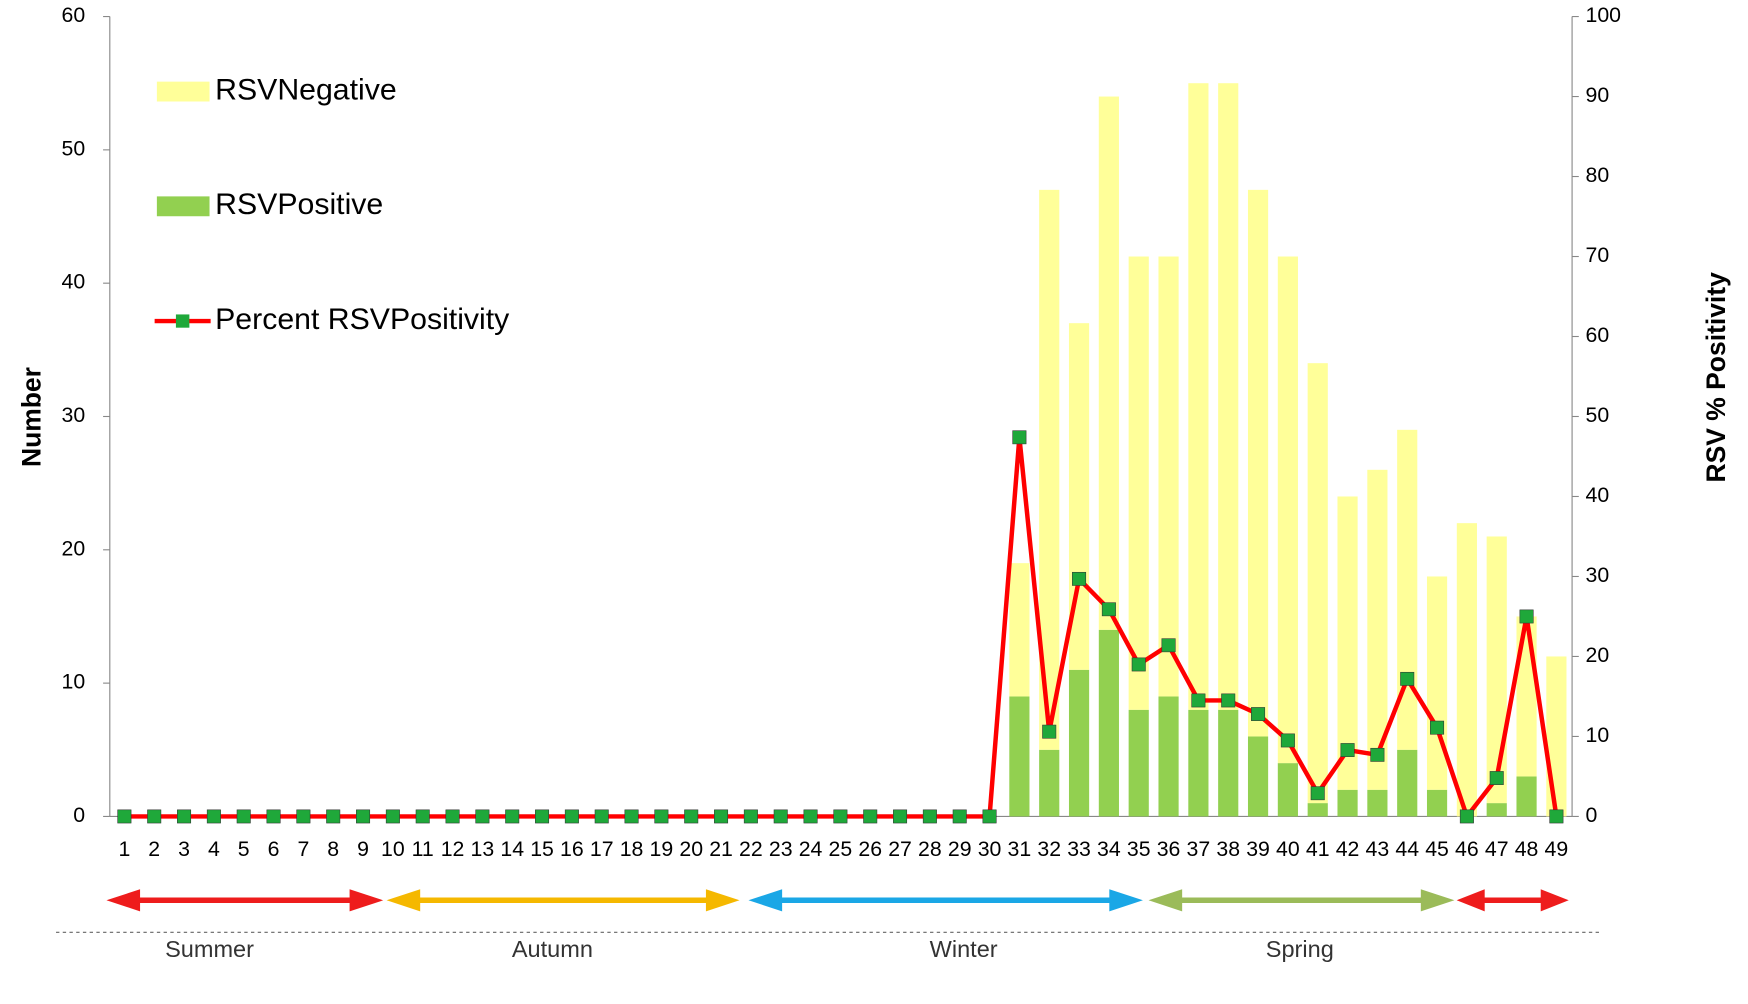 The width and height of the screenshot is (1748, 1004). What do you see at coordinates (1199, 849) in the screenshot?
I see `x-tick-label: 37` at bounding box center [1199, 849].